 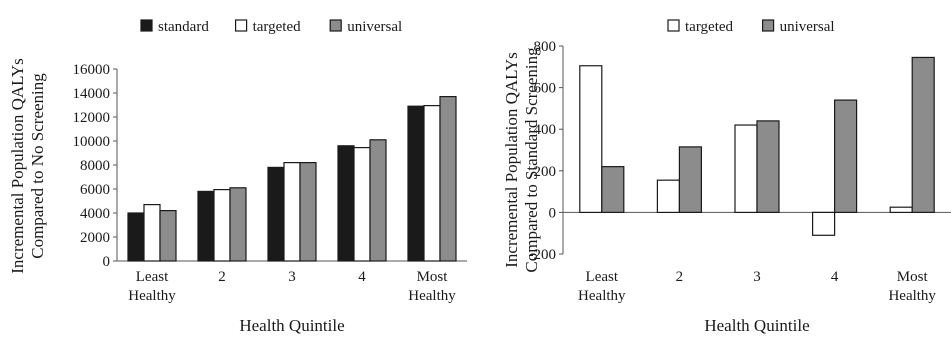 I want to click on y-tick-label: 800, so click(x=545, y=47).